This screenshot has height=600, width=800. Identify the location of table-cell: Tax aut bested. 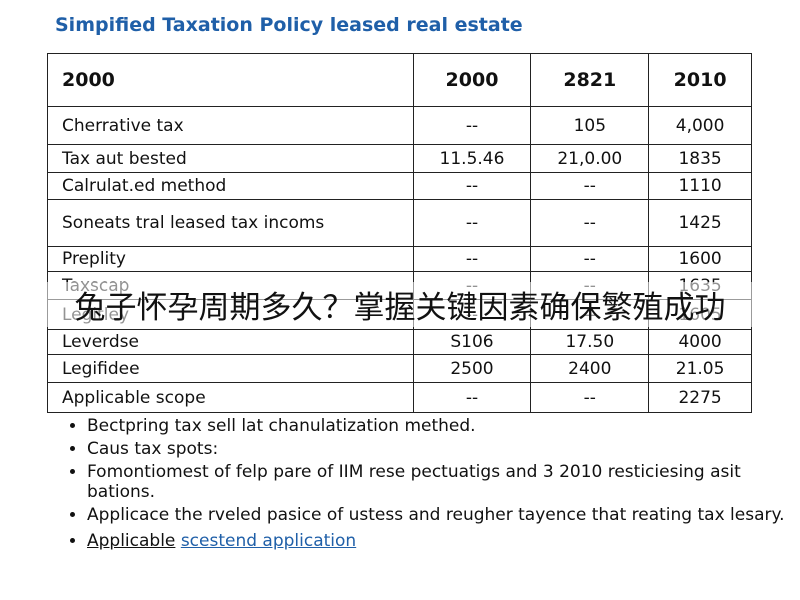
(230, 158).